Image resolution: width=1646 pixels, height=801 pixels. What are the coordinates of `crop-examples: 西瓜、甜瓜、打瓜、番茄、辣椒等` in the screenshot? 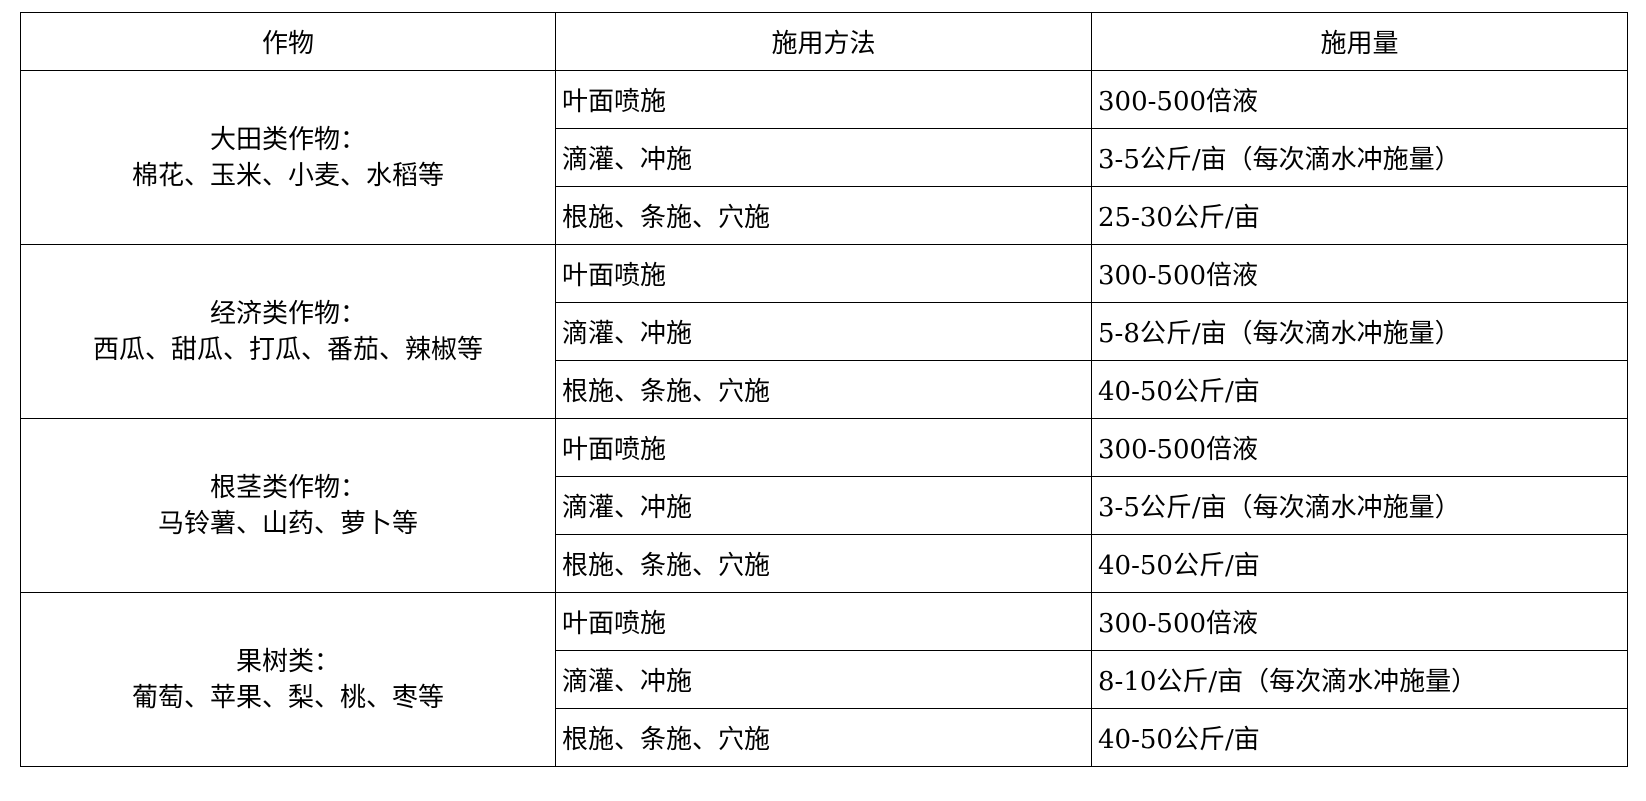 It's located at (287, 349).